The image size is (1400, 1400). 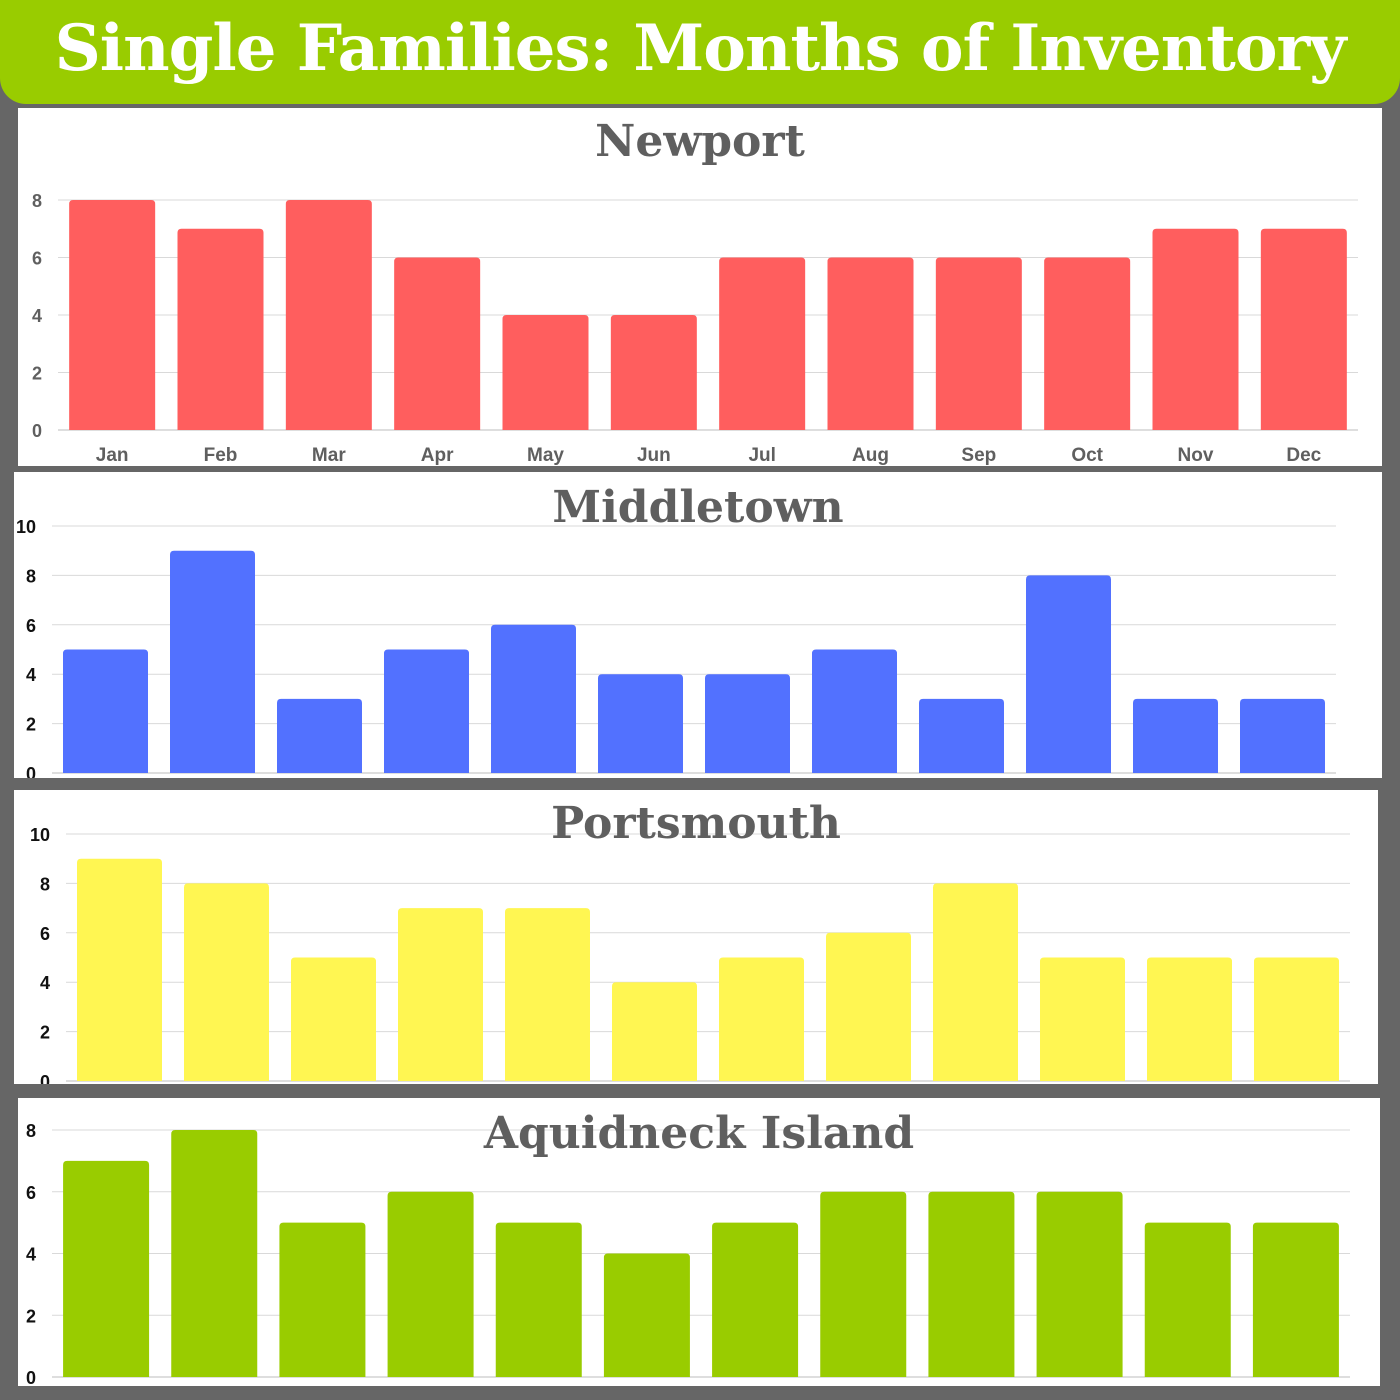 What do you see at coordinates (31, 1193) in the screenshot?
I see `aquidneck-island-y-tick-label: 6` at bounding box center [31, 1193].